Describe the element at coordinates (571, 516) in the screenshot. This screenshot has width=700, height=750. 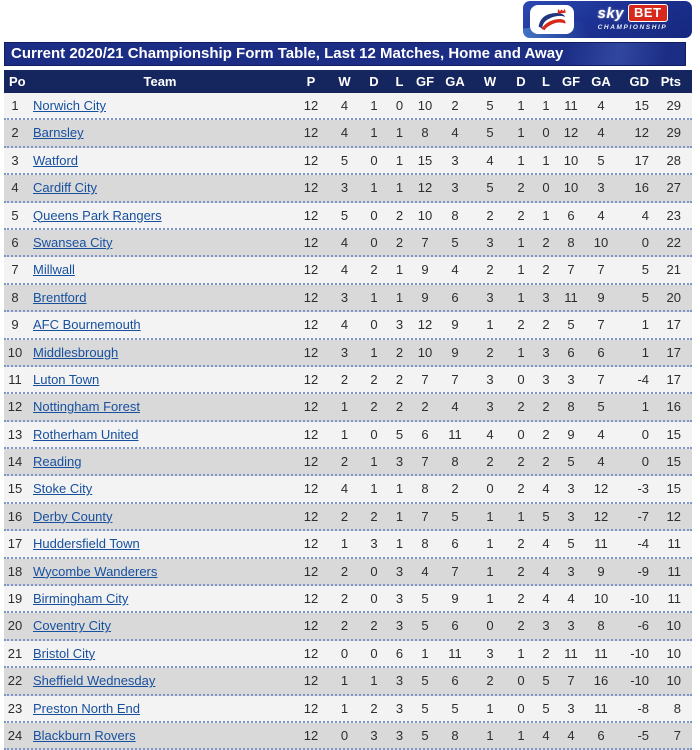
I see `away-gf-cell: 3` at that location.